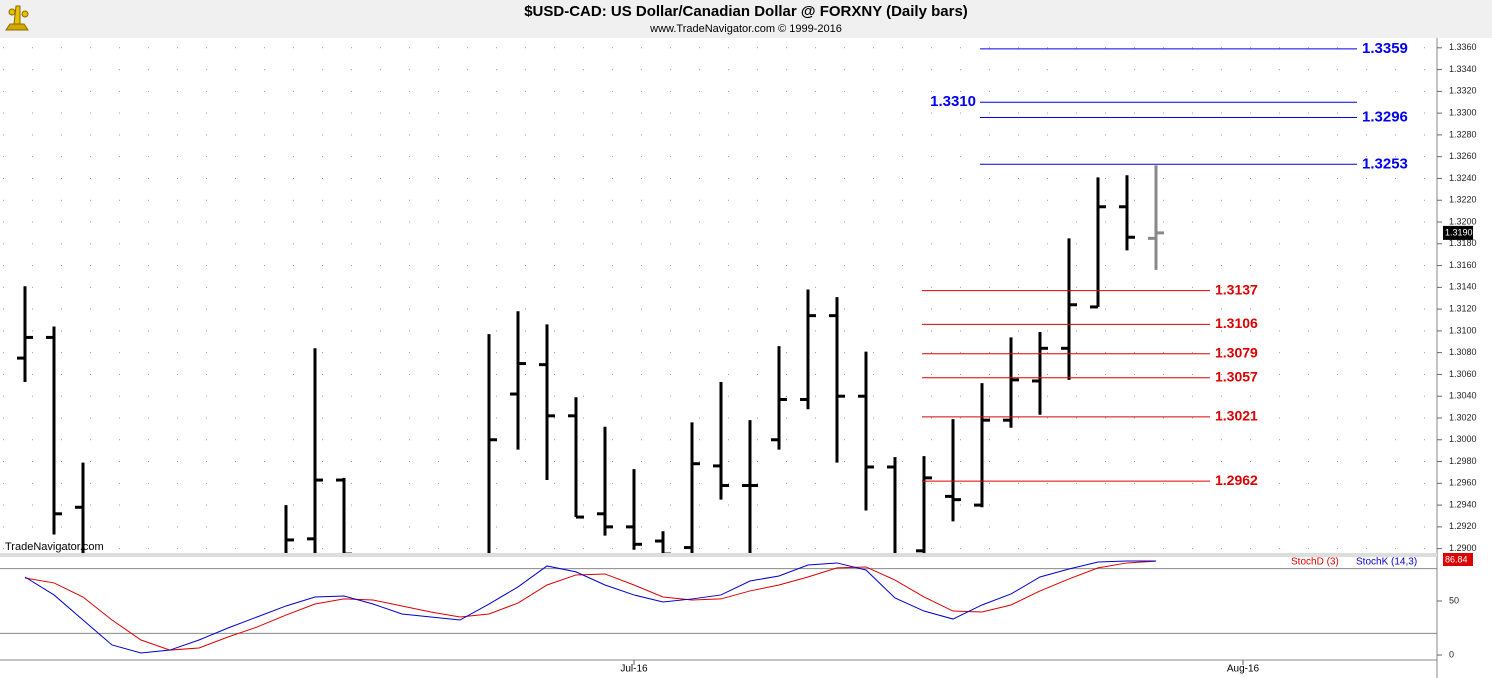  Describe the element at coordinates (1236, 323) in the screenshot. I see `level-label: 1.3106` at that location.